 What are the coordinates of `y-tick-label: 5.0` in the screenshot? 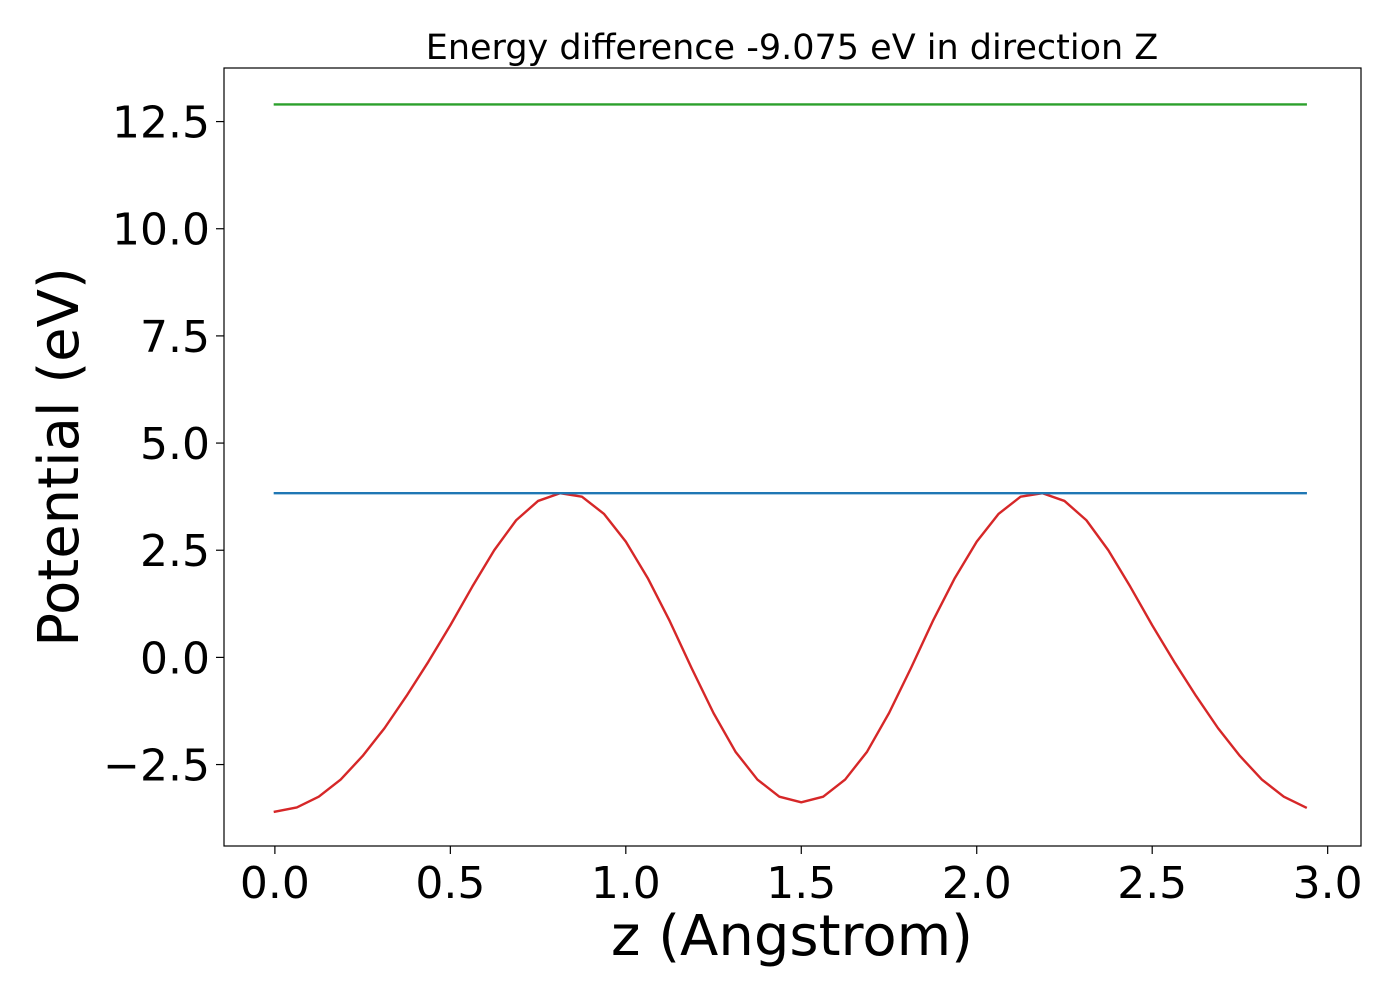 It's located at (175, 444).